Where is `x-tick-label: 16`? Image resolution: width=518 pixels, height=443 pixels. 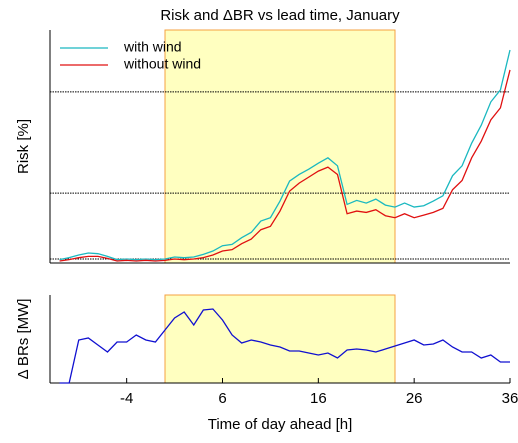
x-tick-label: 16 is located at coordinates (318, 398).